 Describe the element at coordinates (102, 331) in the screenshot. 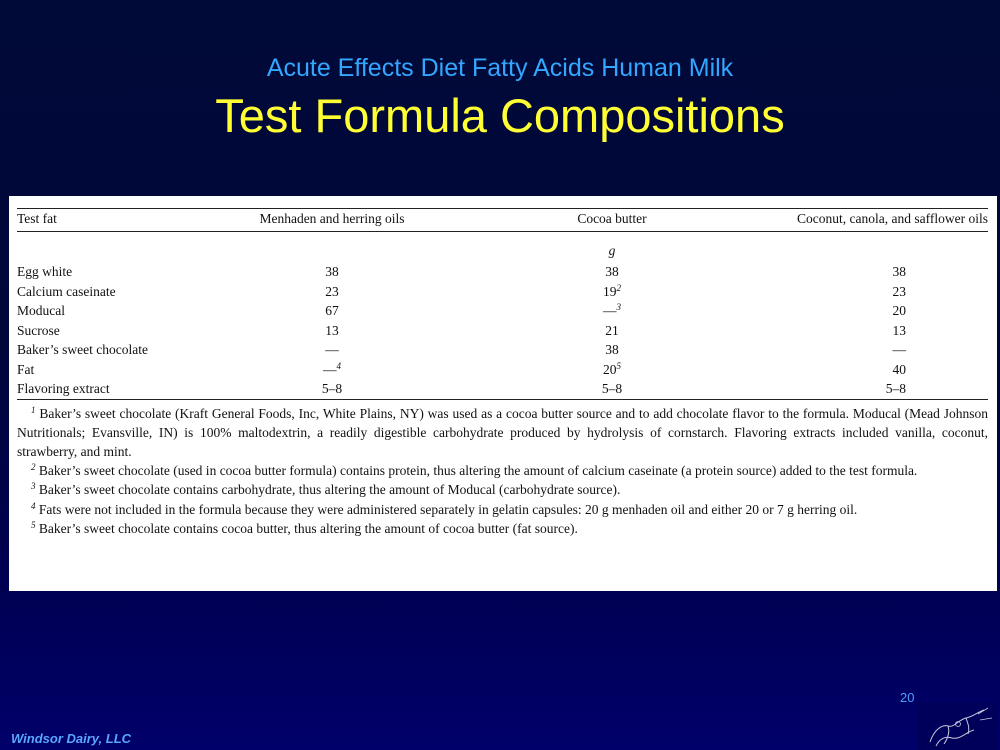

I see `row-label: Sucrose` at that location.